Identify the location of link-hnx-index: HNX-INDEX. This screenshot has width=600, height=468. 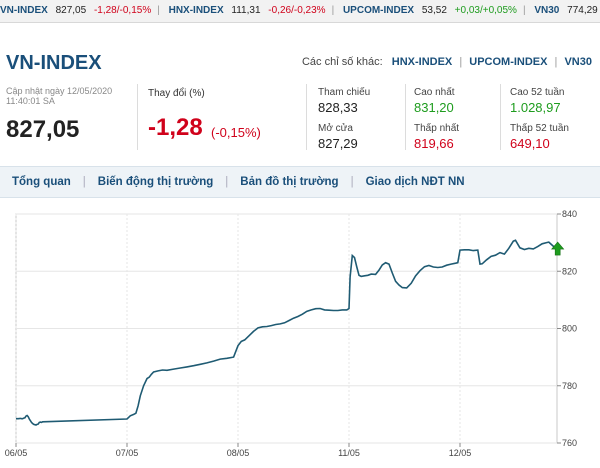
(422, 62).